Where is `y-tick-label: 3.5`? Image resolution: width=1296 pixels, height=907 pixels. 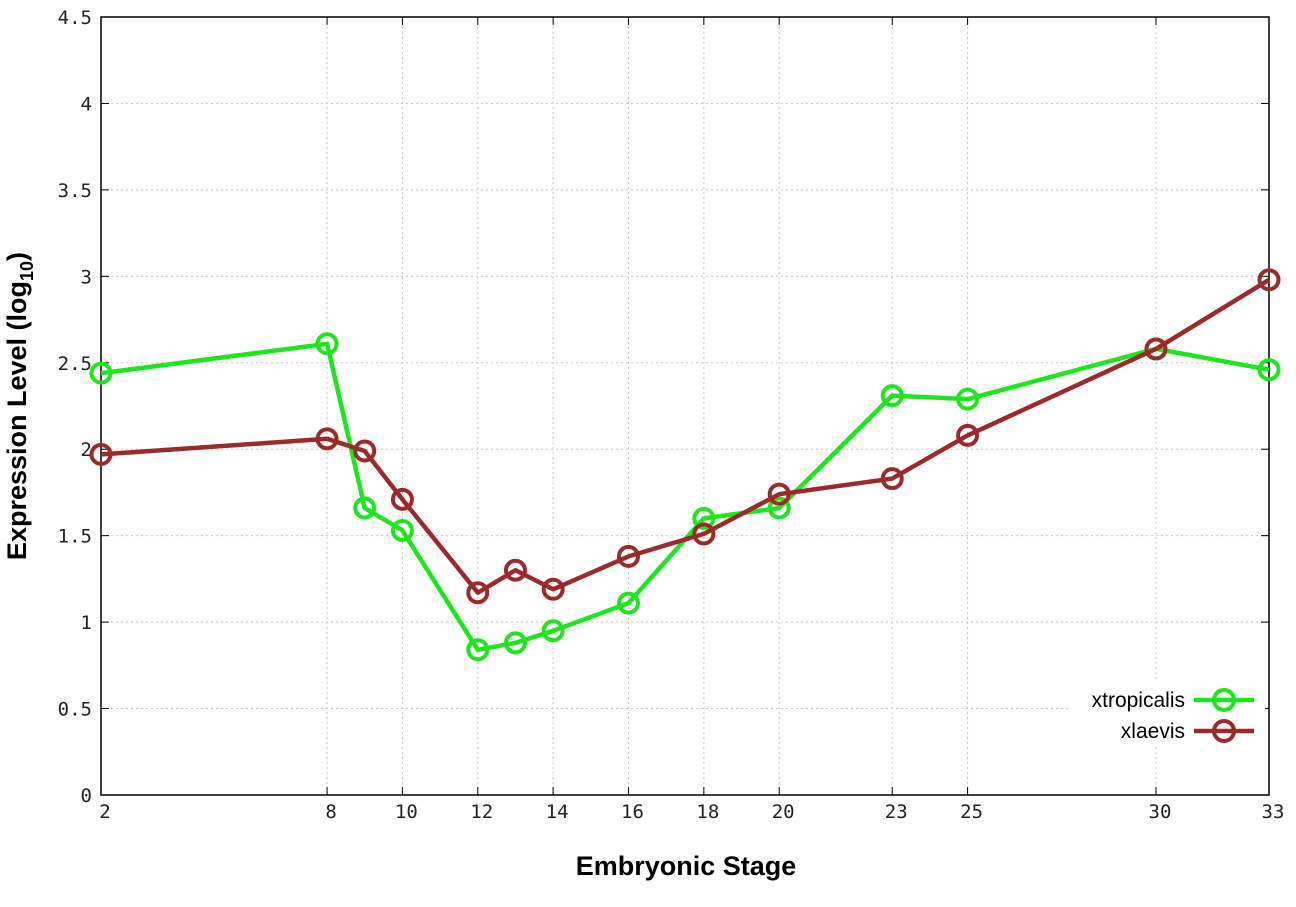 y-tick-label: 3.5 is located at coordinates (75, 191).